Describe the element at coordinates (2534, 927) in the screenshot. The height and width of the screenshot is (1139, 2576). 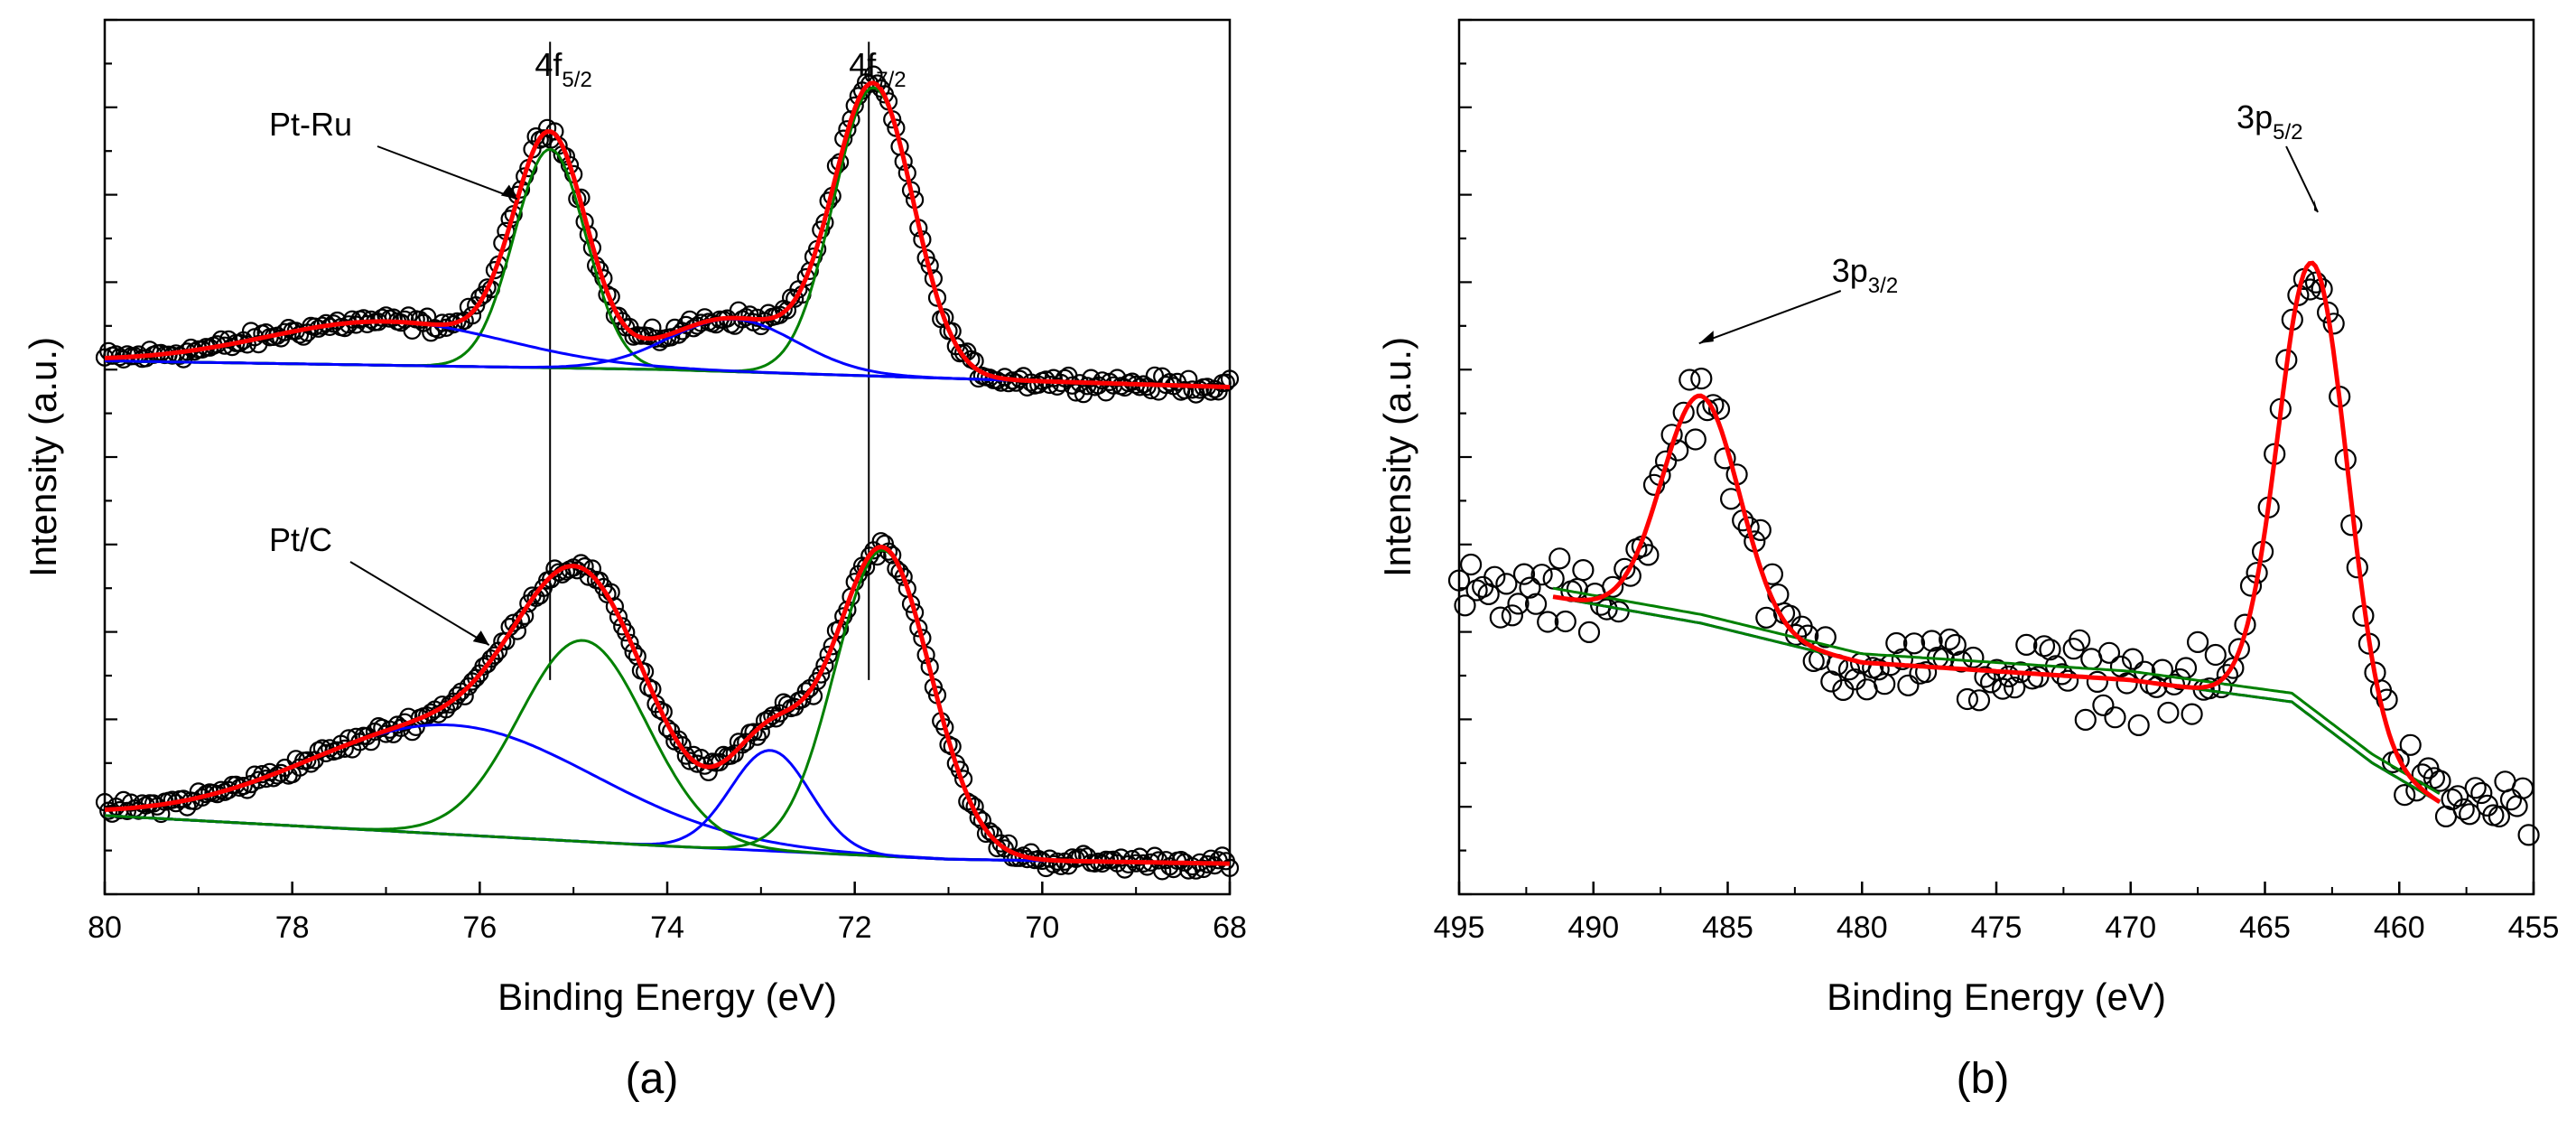
I see `x-tick-label: 455` at that location.